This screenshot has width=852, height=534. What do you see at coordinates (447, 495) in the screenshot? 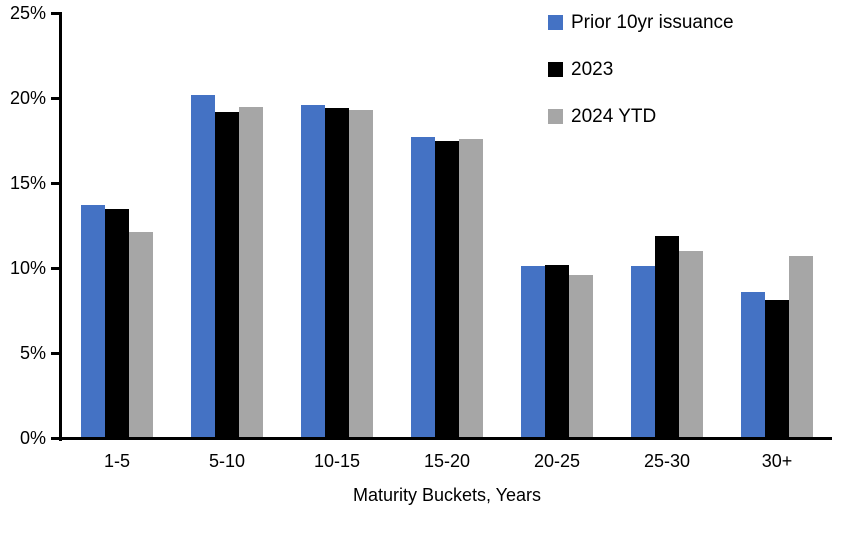
I see `x-axis-title: Maturity Buckets, Years` at bounding box center [447, 495].